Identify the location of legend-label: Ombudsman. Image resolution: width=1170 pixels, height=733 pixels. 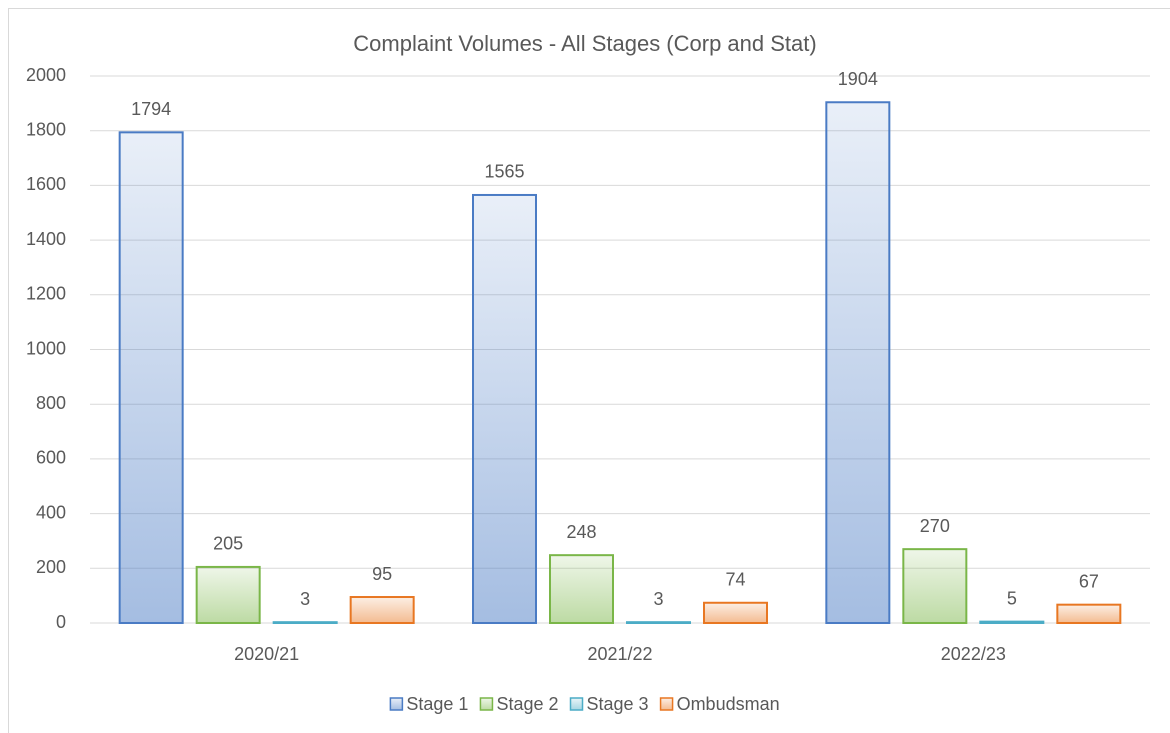
(728, 704).